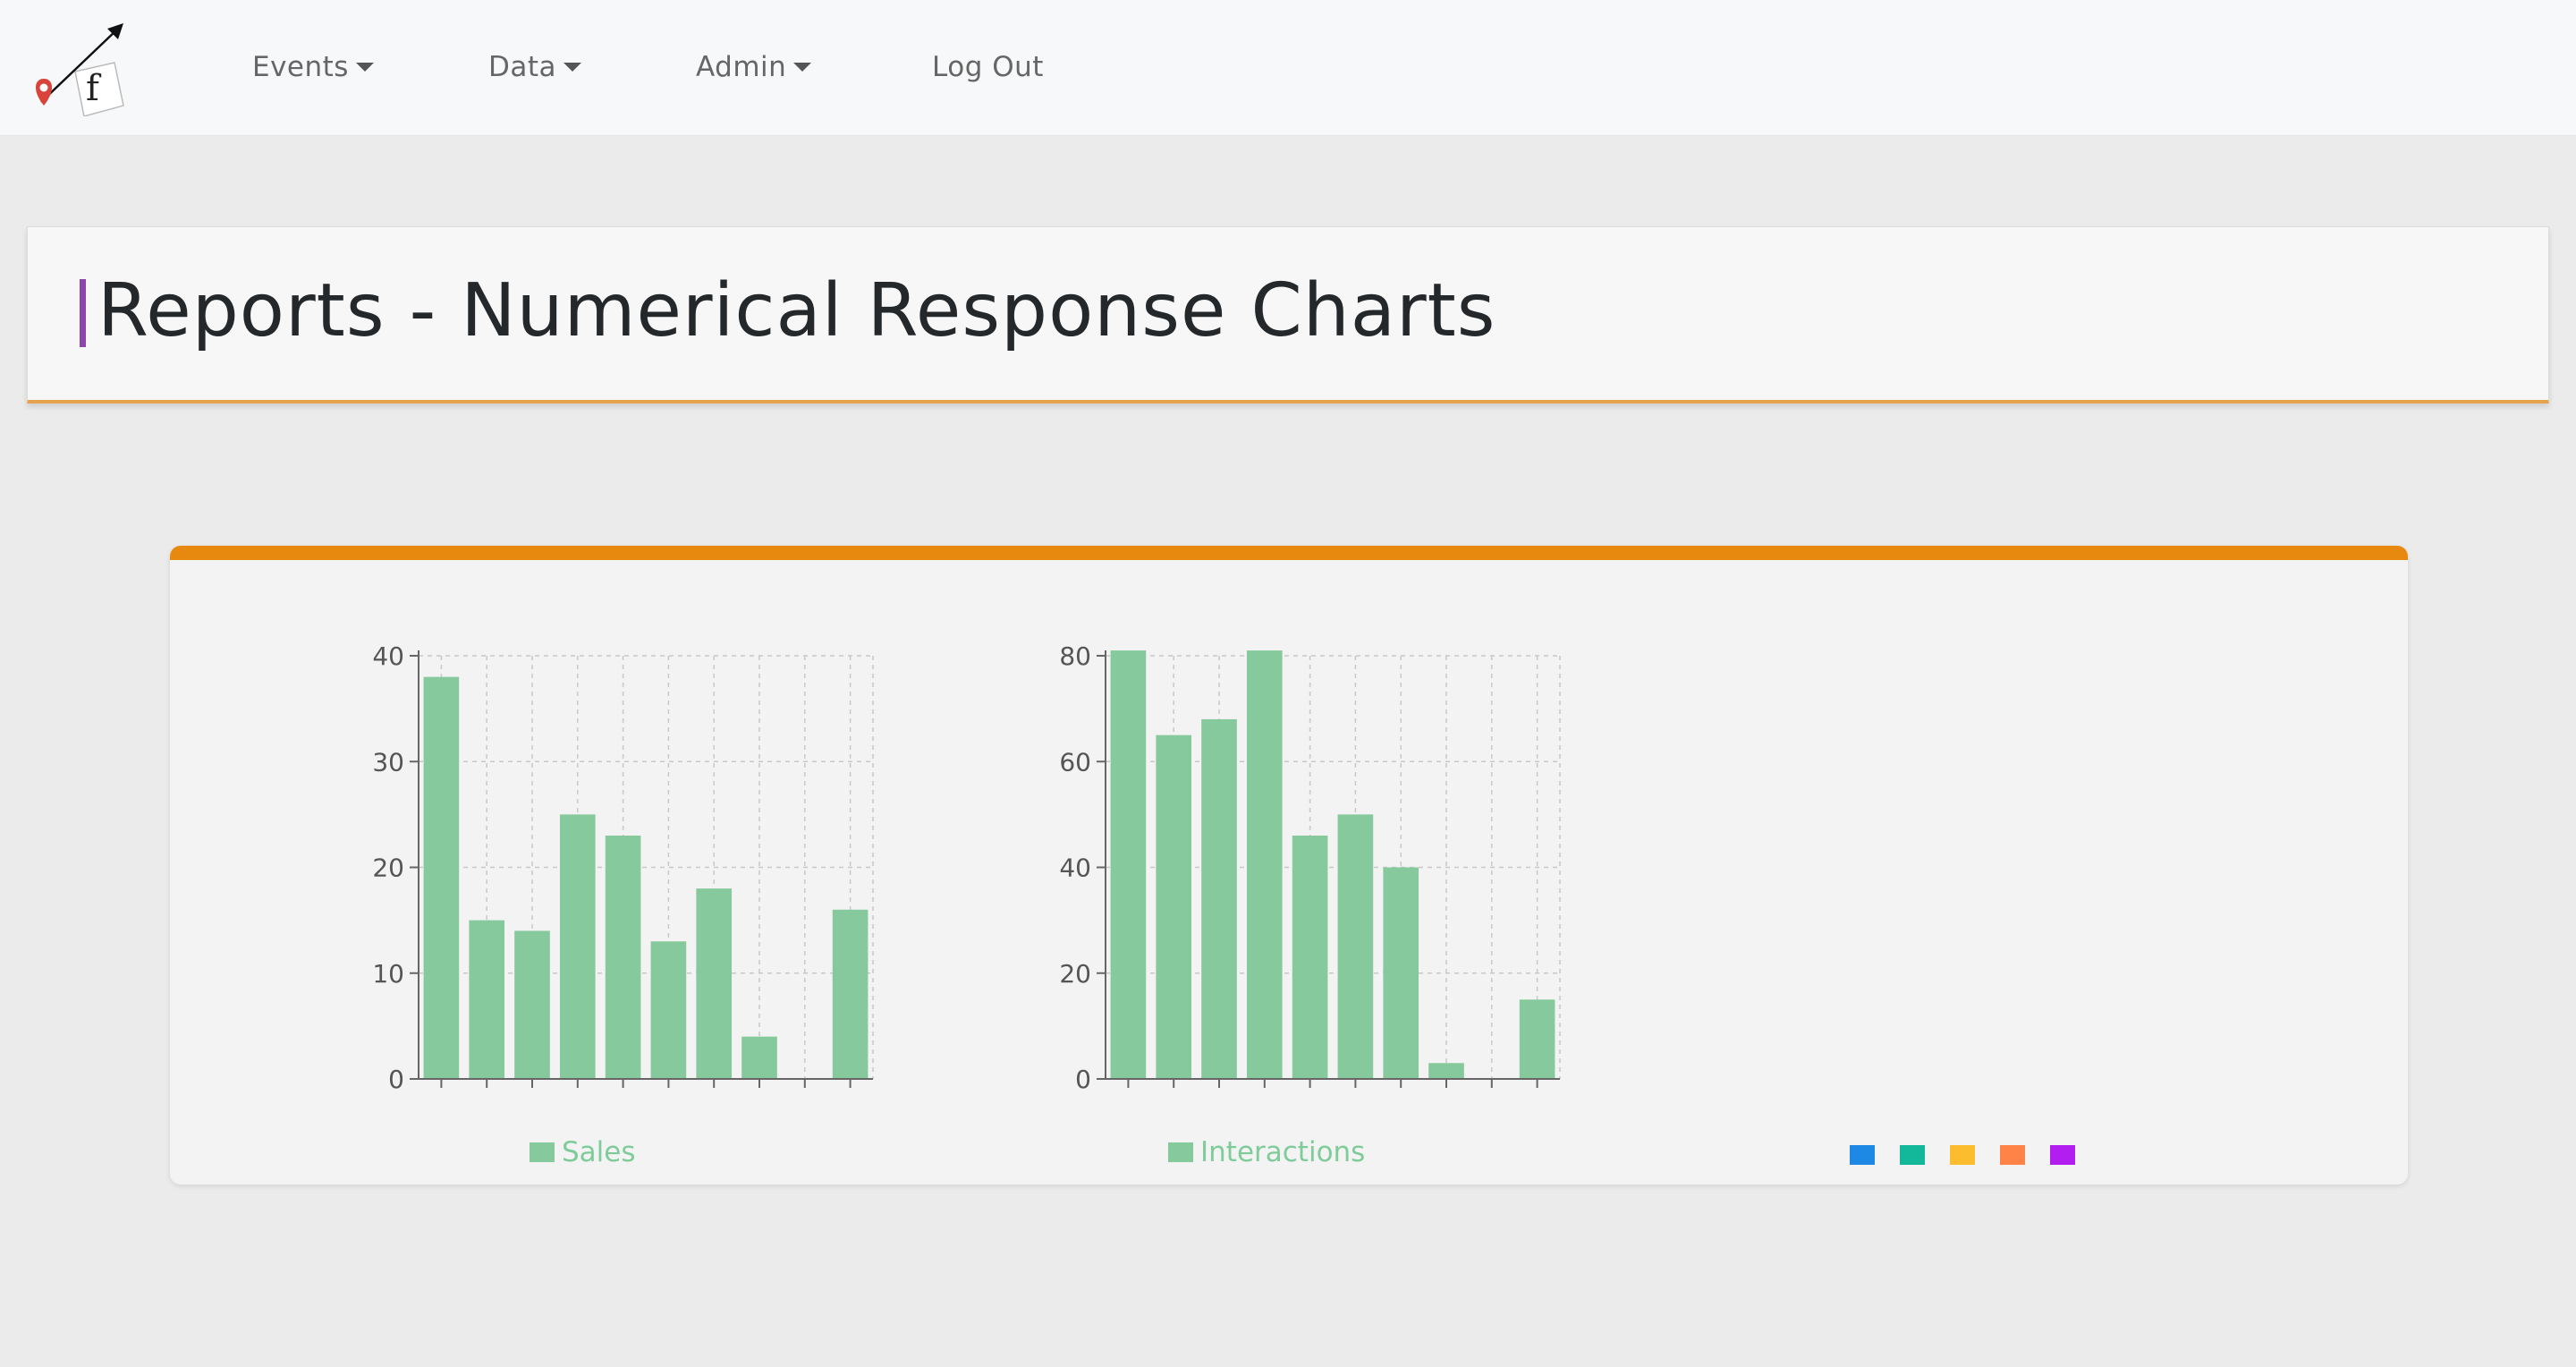 Image resolution: width=2576 pixels, height=1367 pixels. What do you see at coordinates (599, 1152) in the screenshot?
I see `legend-sales-label: Sales` at bounding box center [599, 1152].